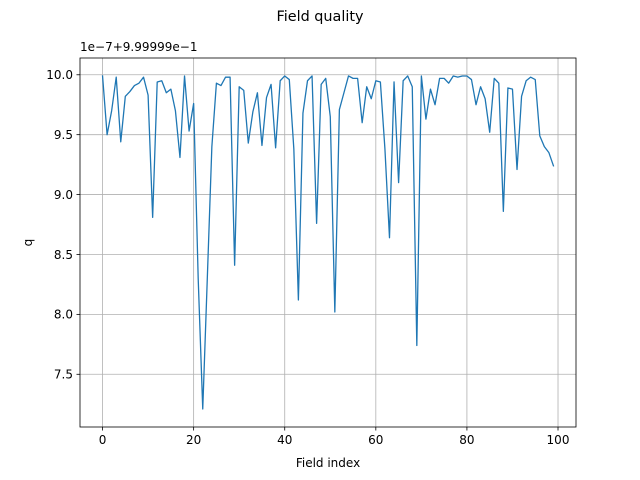  I want to click on y-axis-ticks: 7.5 8.0 8.5 9.0 9.5 10.0, so click(63, 225).